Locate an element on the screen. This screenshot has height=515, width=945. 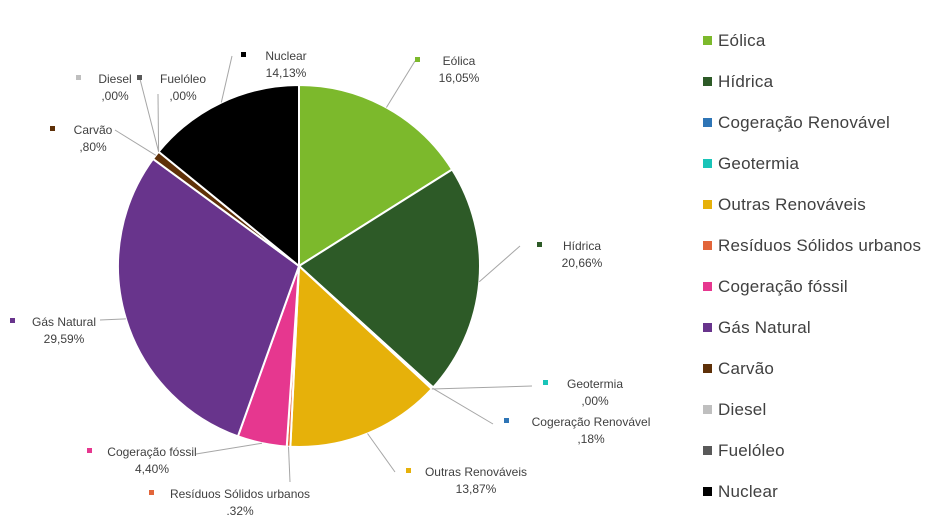
legend-label: Resíduos Sólidos urbanos is located at coordinates (820, 245).